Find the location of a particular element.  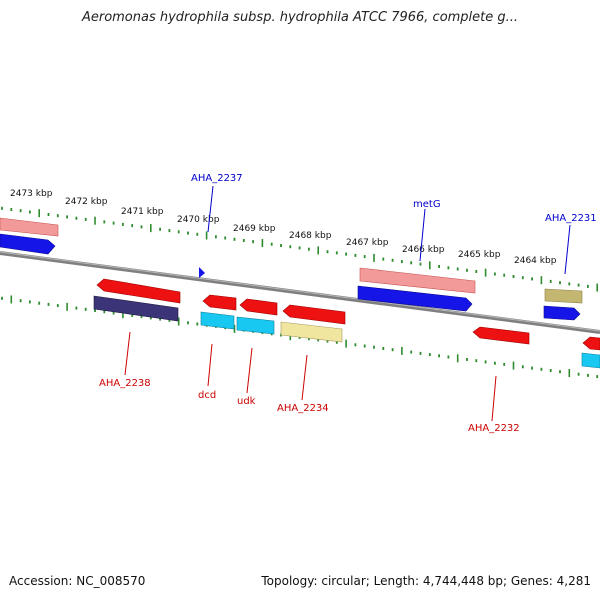

genome-backbone-highlight is located at coordinates (300, 291).